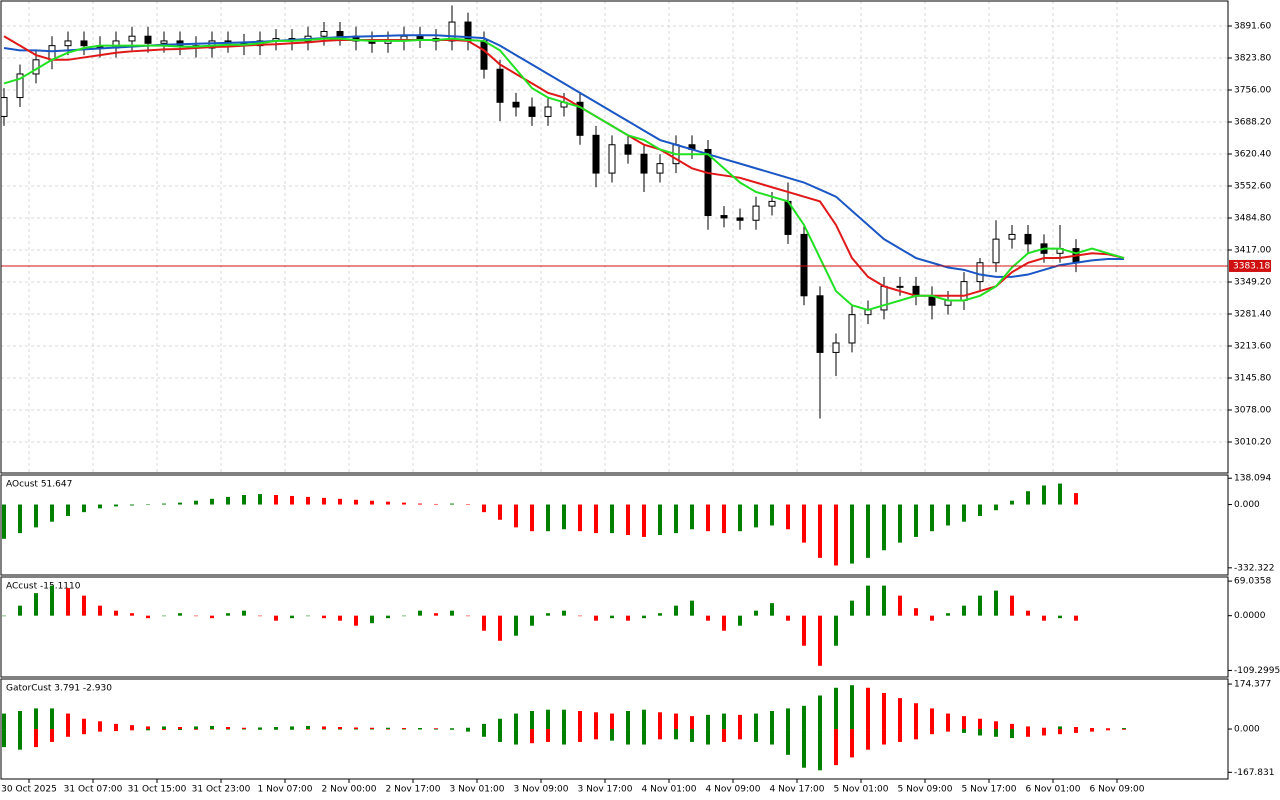 Image resolution: width=1280 pixels, height=800 pixels. What do you see at coordinates (1252, 155) in the screenshot?
I see `y-tick-label: 3620.40` at bounding box center [1252, 155].